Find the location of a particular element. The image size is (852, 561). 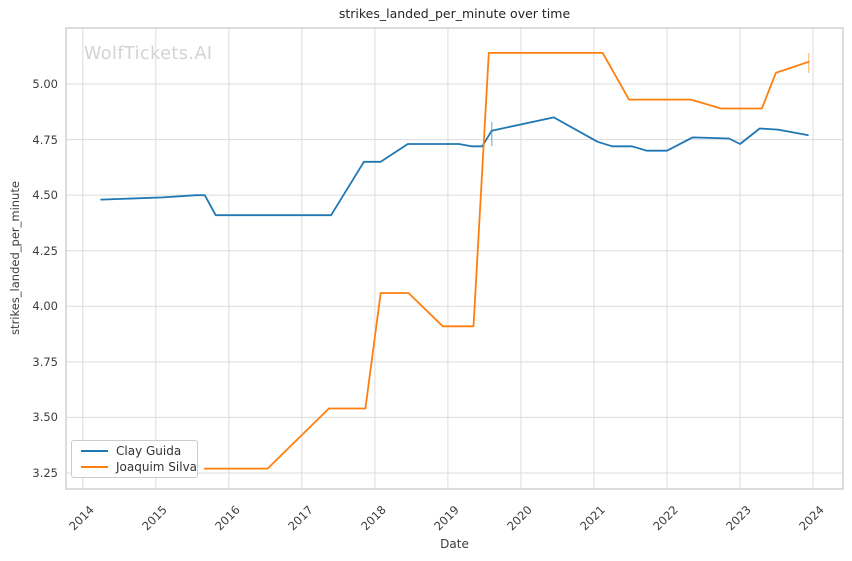

y-tick-label: 3.25 is located at coordinates (45, 472).